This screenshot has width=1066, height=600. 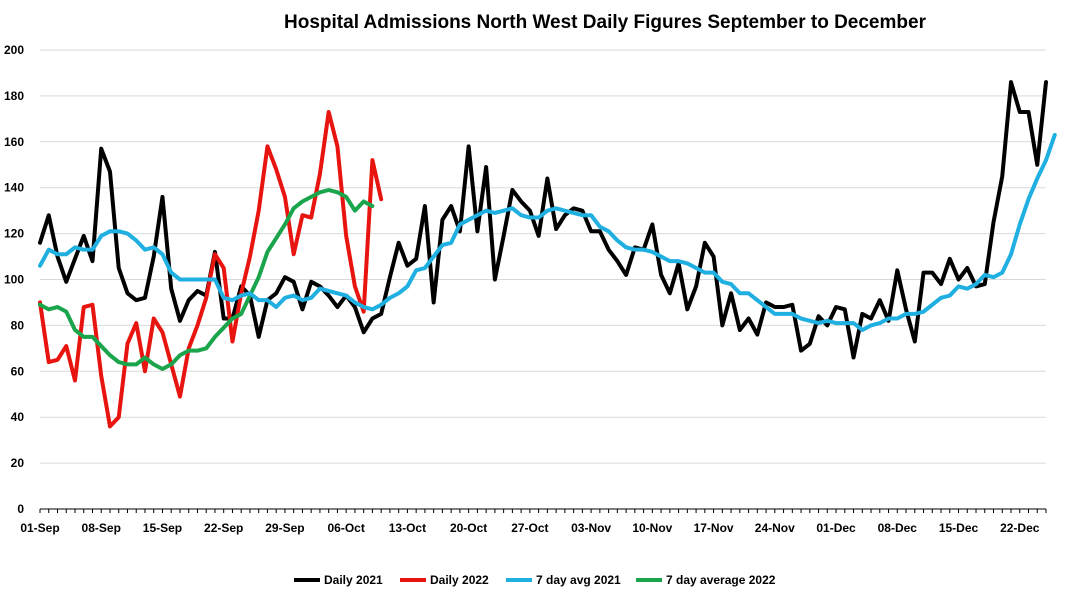 I want to click on x-tick-label: 13-Oct, so click(x=407, y=528).